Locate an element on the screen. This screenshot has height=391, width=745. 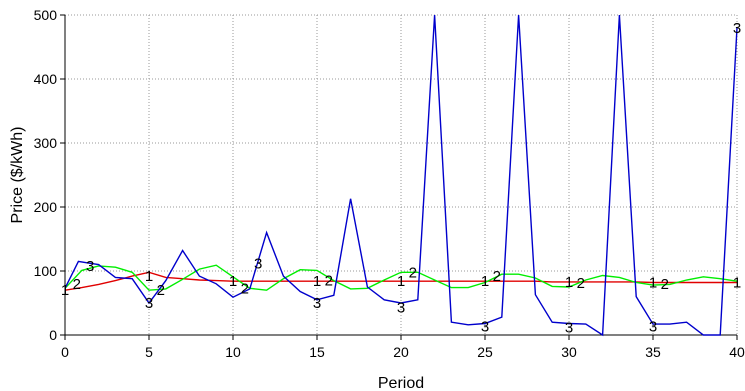
series-1-line is located at coordinates (400, 281).